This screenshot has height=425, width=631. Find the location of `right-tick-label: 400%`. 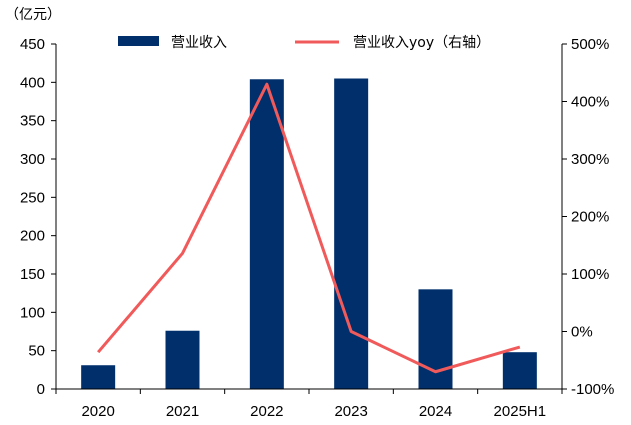

right-tick-label: 400% is located at coordinates (590, 102).